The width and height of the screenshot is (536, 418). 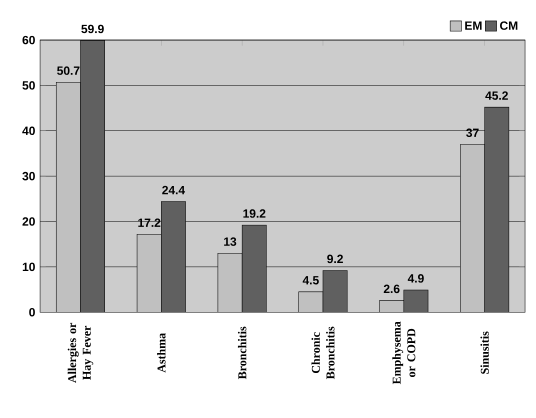 What do you see at coordinates (392, 289) in the screenshot?
I see `data-label: 2.6` at bounding box center [392, 289].